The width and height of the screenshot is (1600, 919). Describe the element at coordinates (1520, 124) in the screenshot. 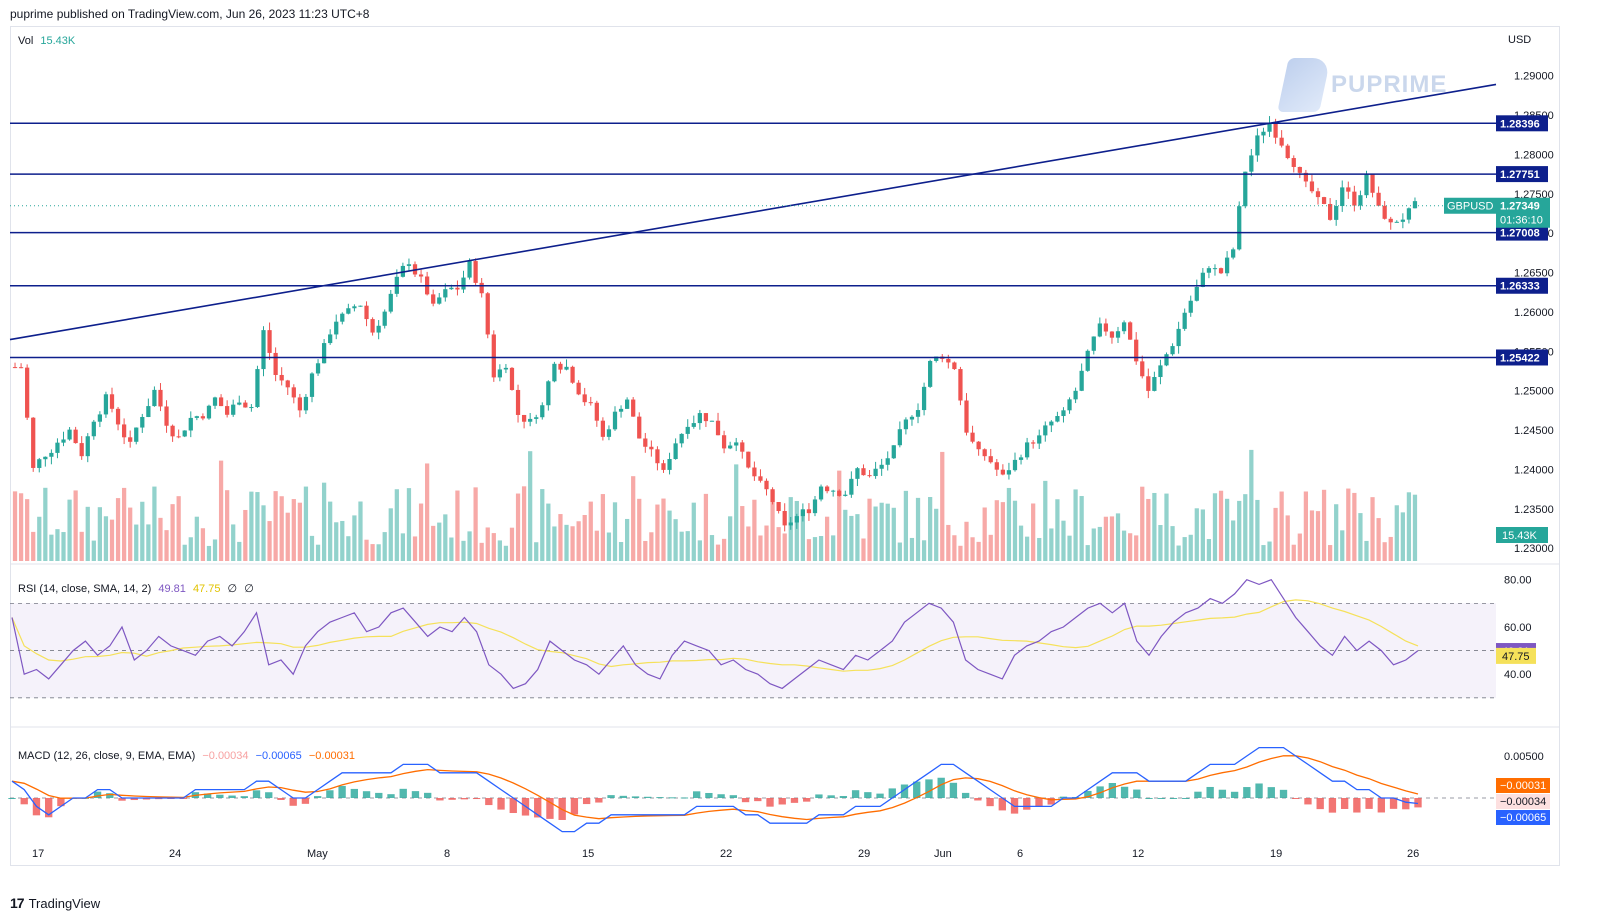

I see `level-price-label: 1.28396` at that location.